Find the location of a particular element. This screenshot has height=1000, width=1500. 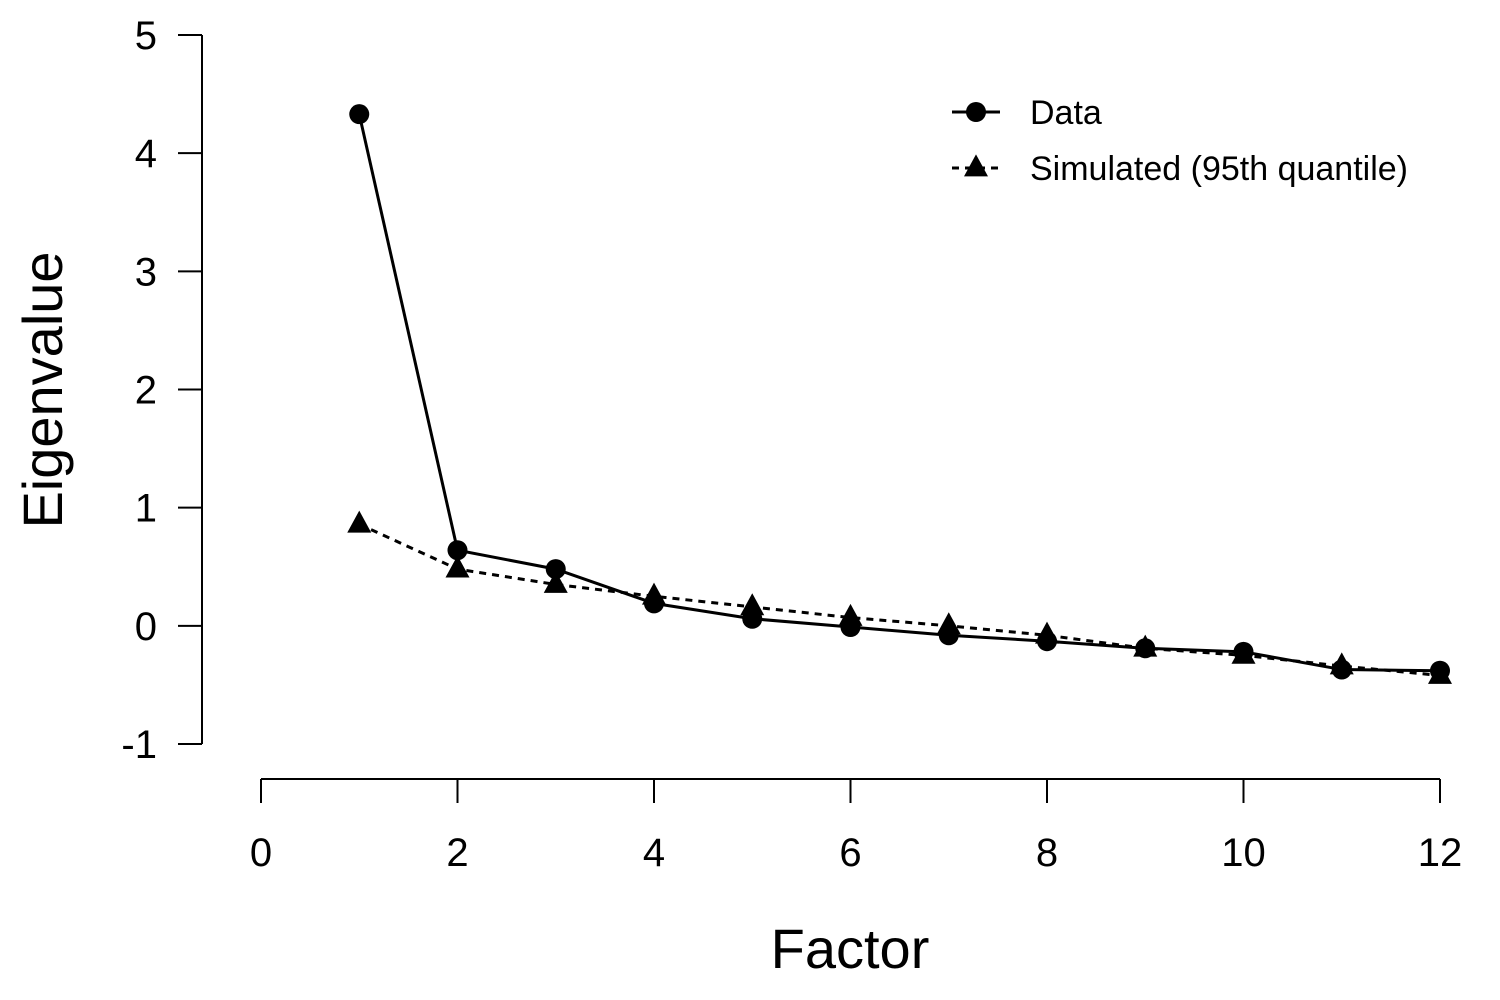

legend: Data Simulated (95th quantile) is located at coordinates (1180, 141).